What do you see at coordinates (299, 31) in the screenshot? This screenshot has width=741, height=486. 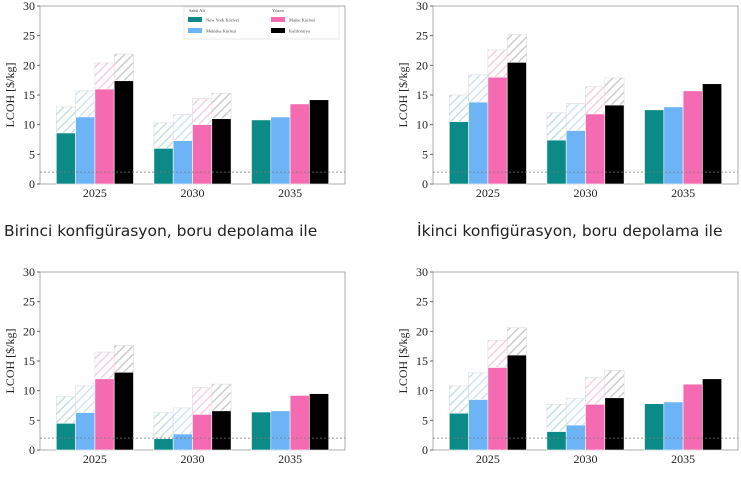 I see `legend-label: Kaliforniya` at bounding box center [299, 31].